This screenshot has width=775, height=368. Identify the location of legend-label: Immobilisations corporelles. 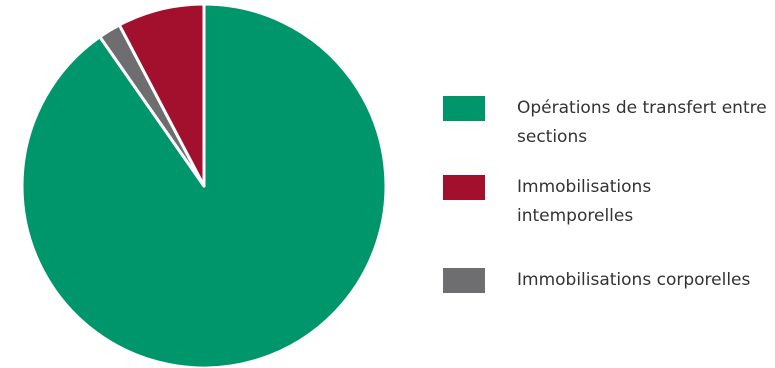
(634, 280).